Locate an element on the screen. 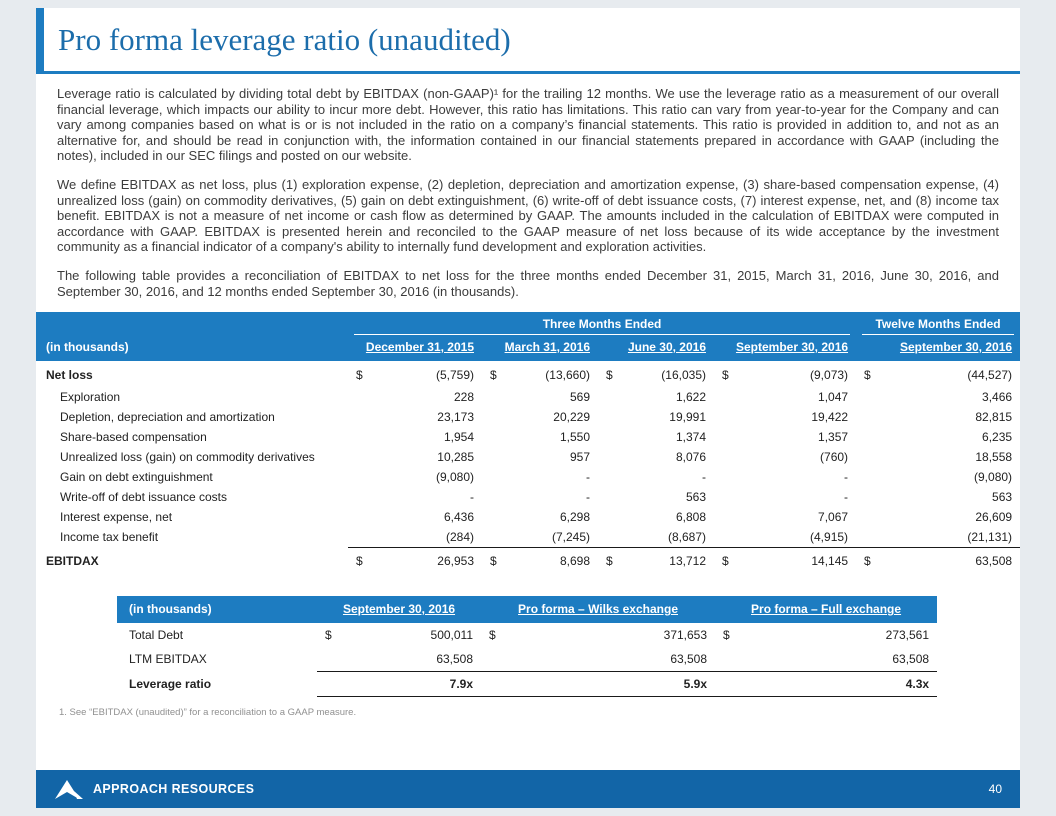  group-header-three-months: Three Months Ended is located at coordinates (602, 324).